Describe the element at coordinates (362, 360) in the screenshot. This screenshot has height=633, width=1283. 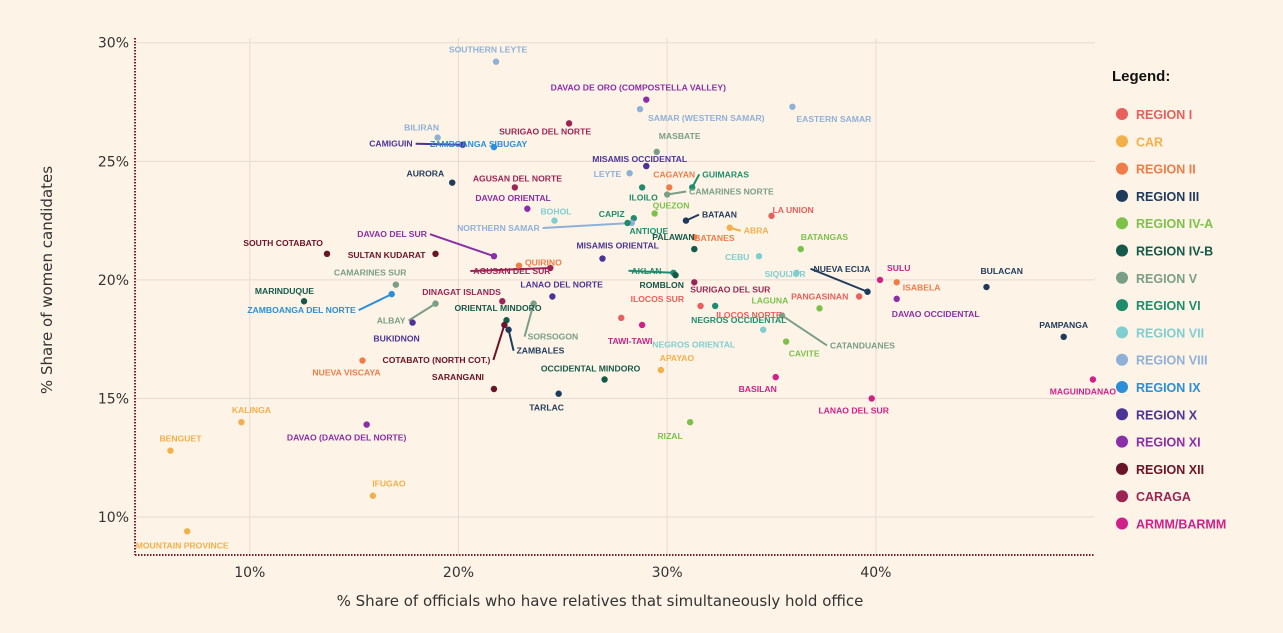
I see `point-nueva-viscaya` at that location.